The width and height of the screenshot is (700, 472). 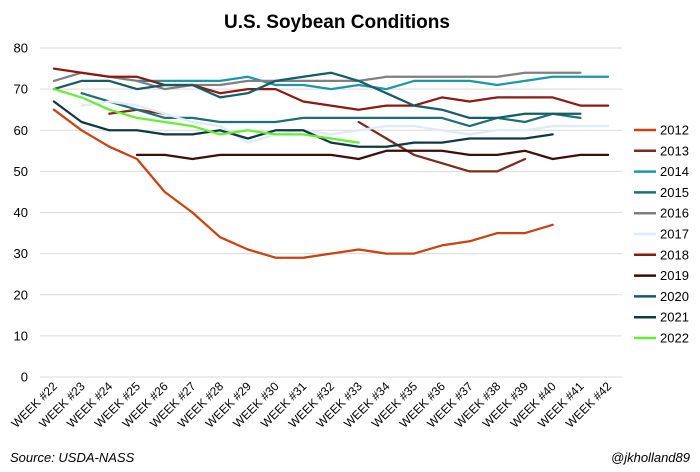 What do you see at coordinates (24, 377) in the screenshot?
I see `y-tick-label: 0` at bounding box center [24, 377].